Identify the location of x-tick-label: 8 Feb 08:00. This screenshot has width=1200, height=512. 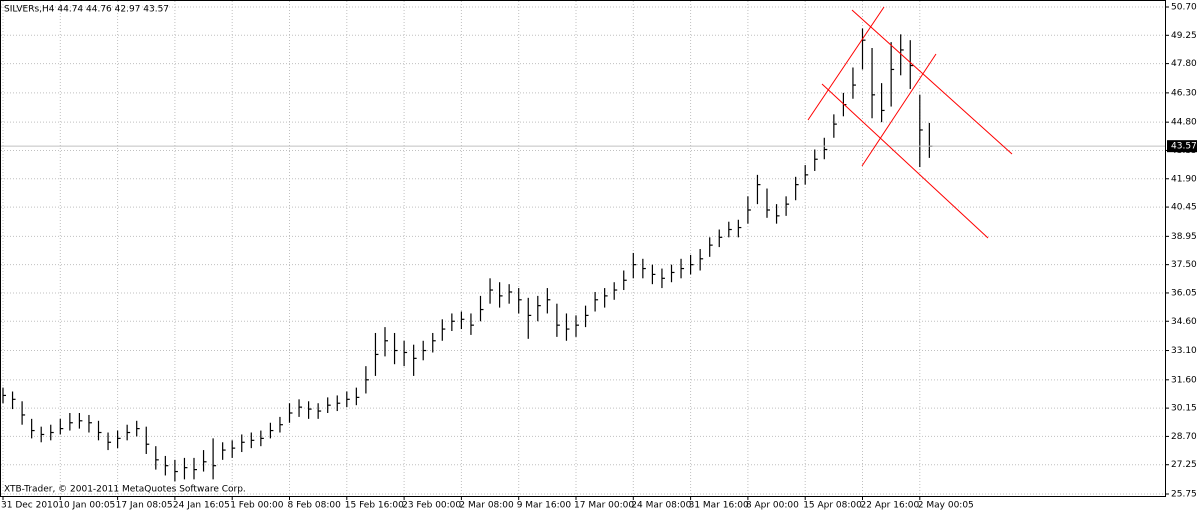
(315, 506).